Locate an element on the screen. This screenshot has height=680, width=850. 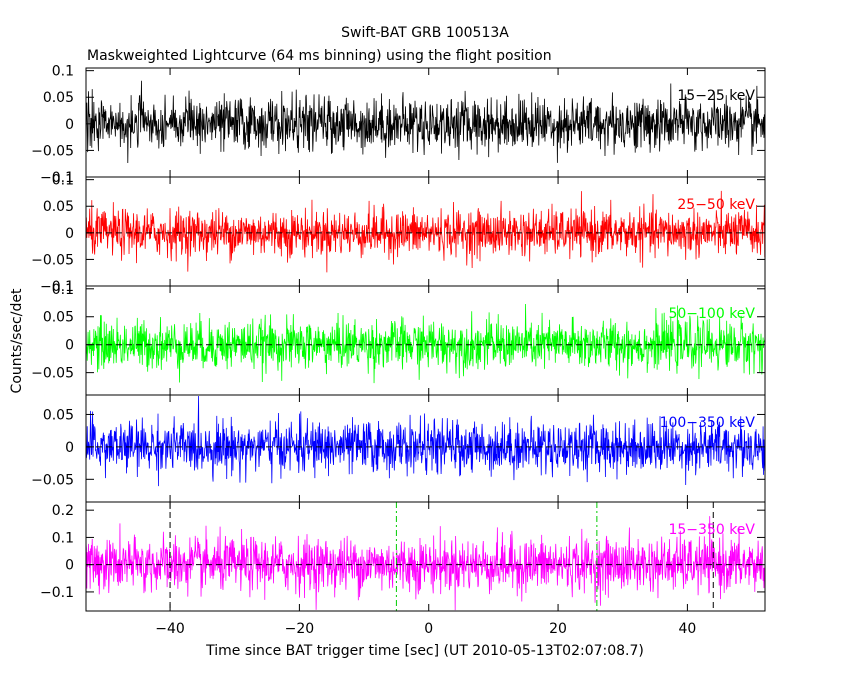
panel-15-350-kev: 0.2 0.1 0 −0.1 15−350 keV is located at coordinates (403, 556).